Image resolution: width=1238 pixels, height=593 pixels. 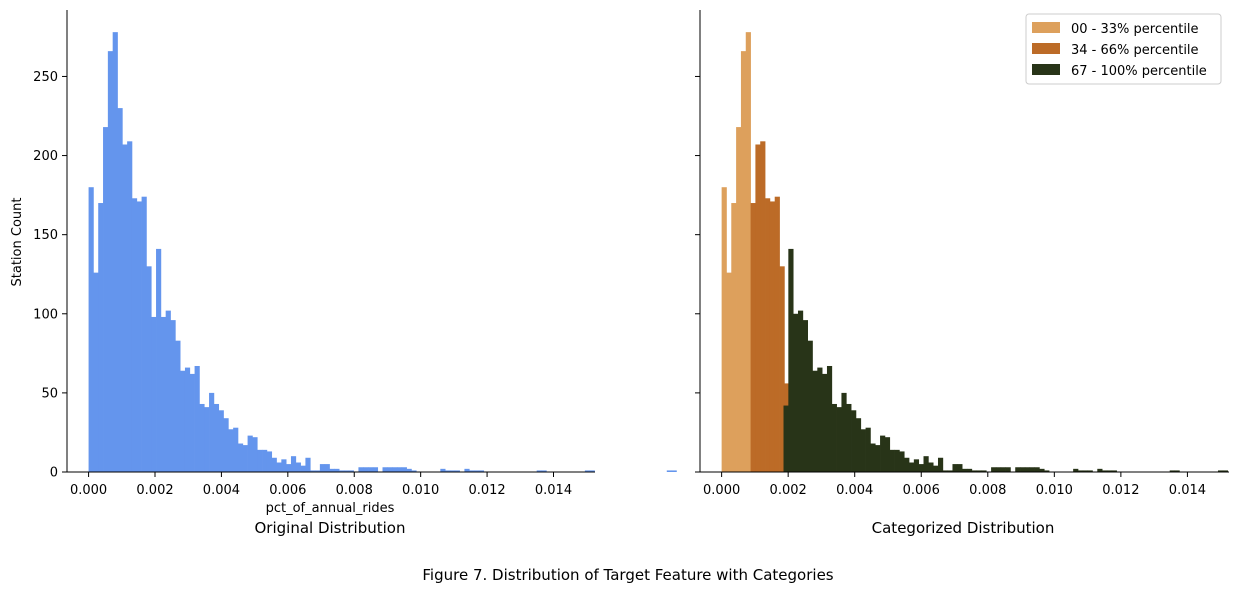 What do you see at coordinates (1046, 48) in the screenshot?
I see `legend-swatch-mid` at bounding box center [1046, 48].